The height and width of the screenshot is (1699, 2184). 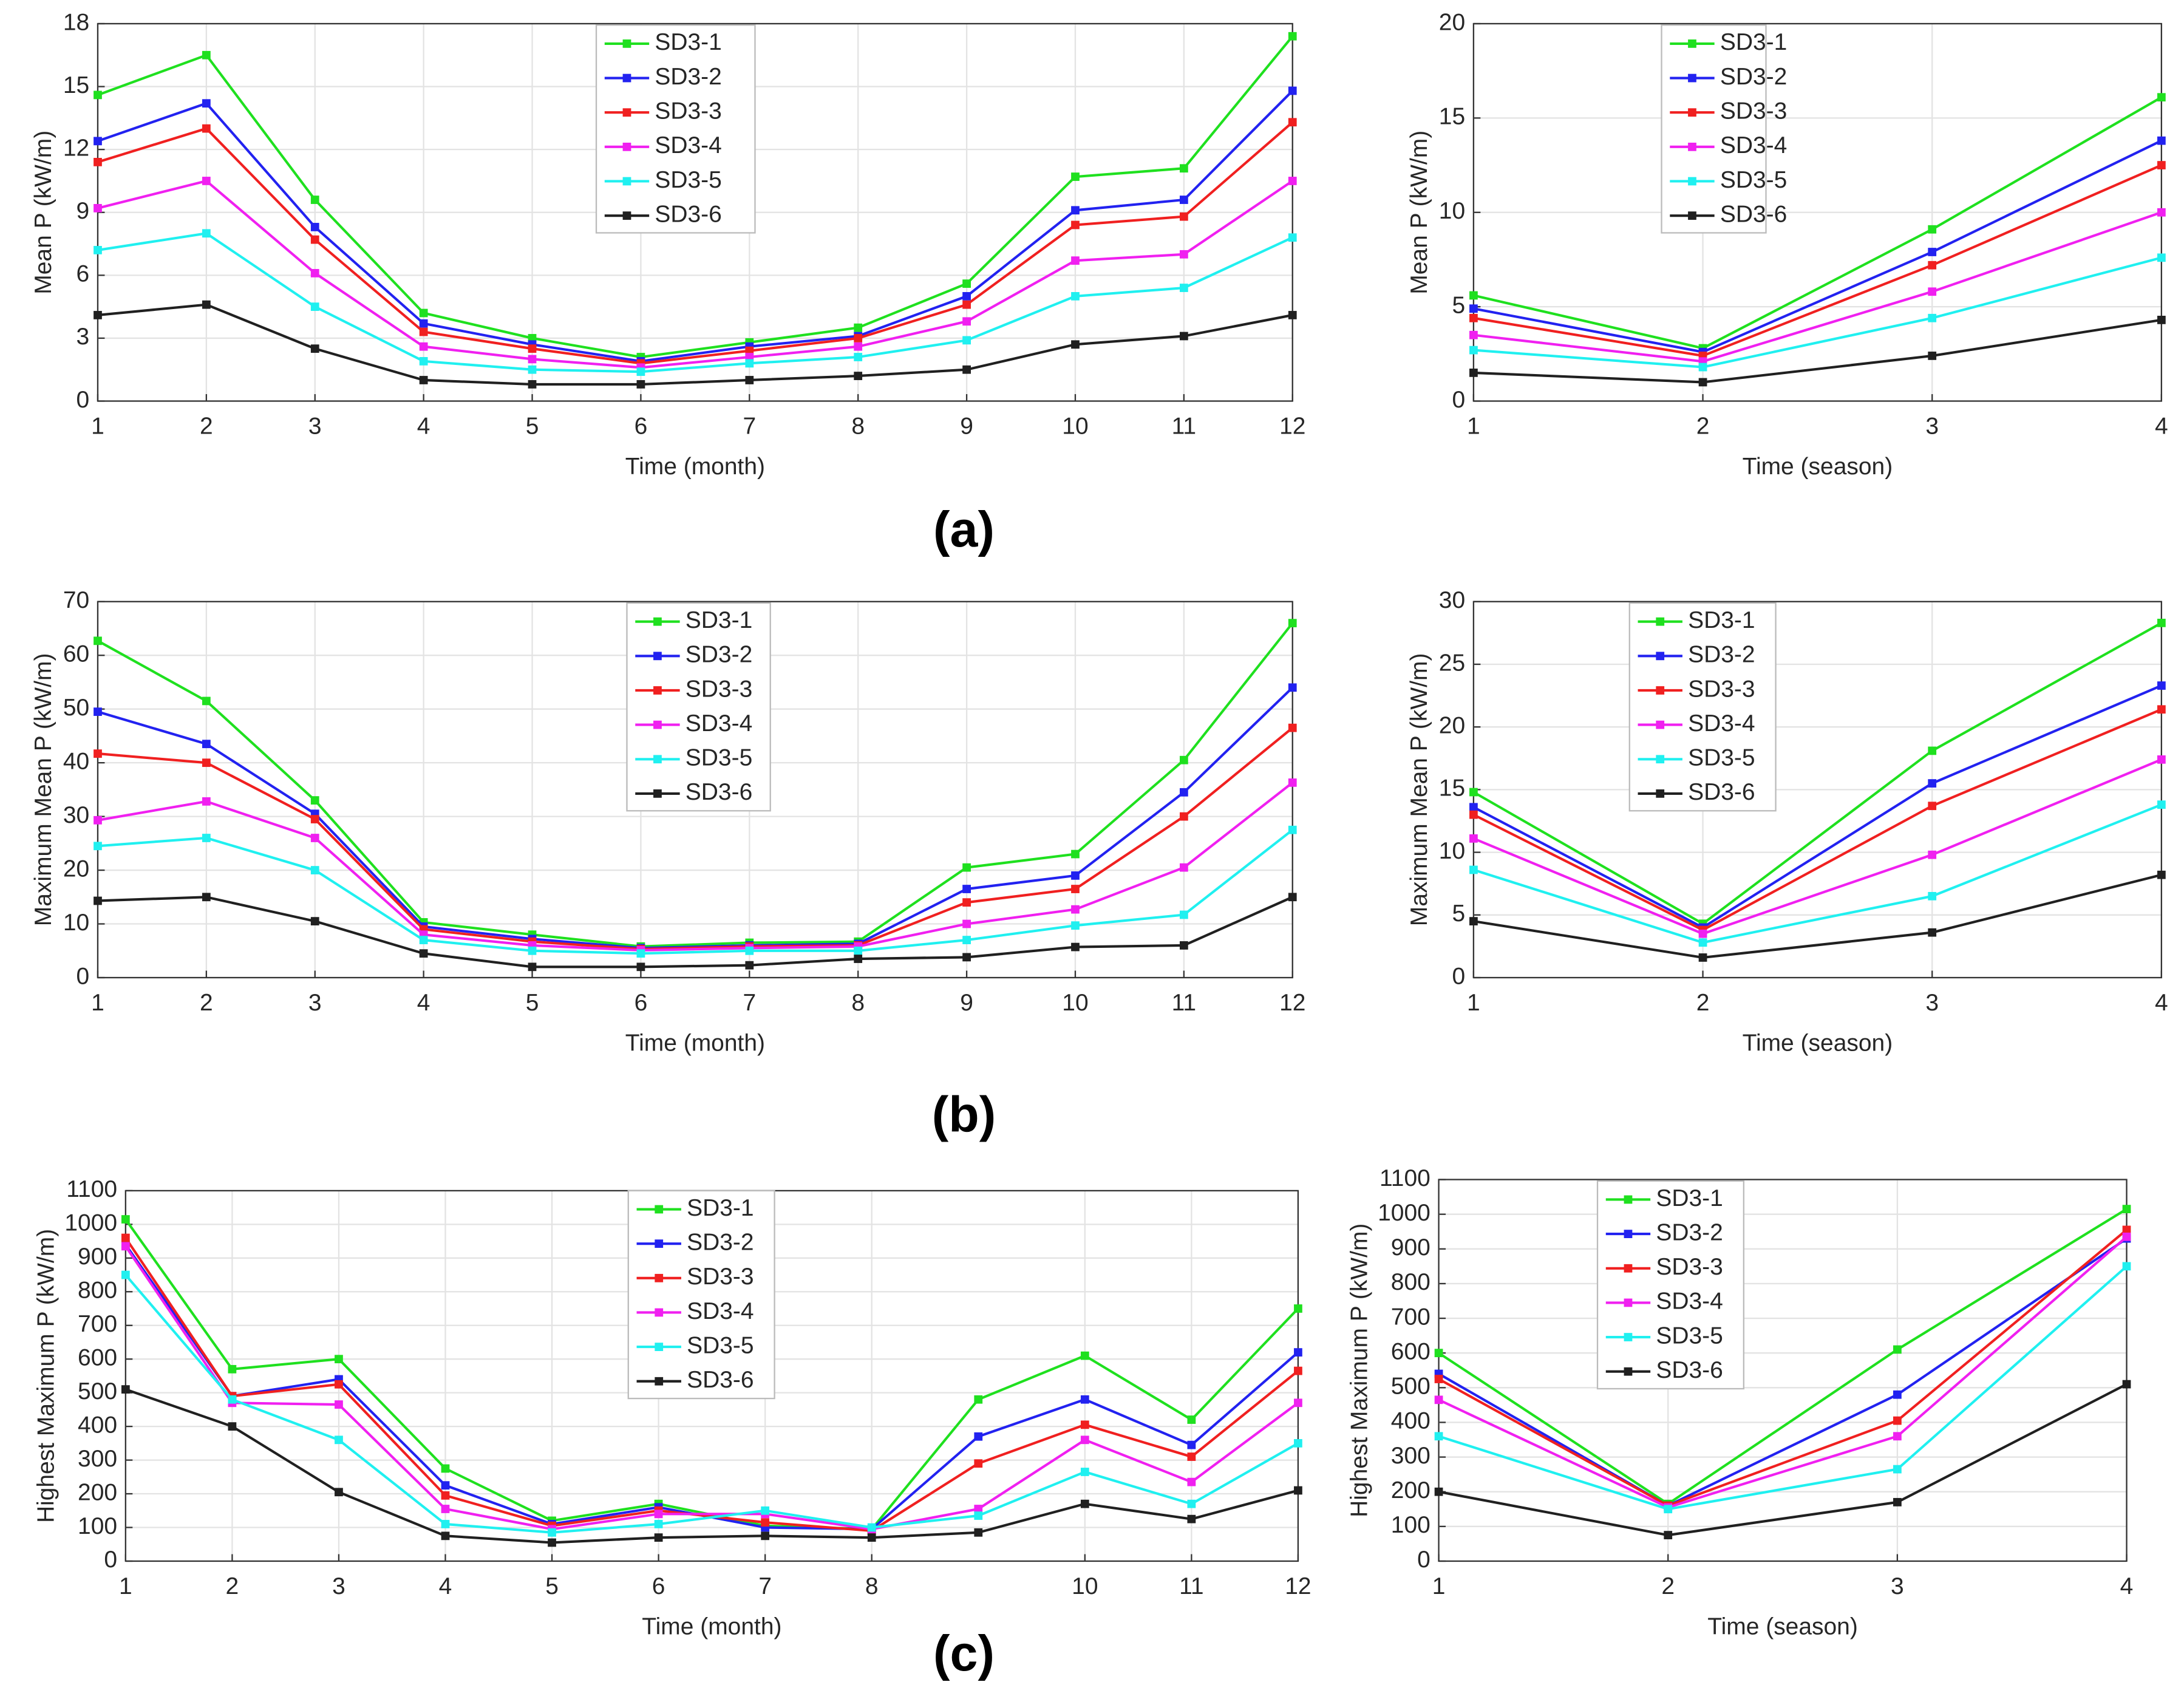 I want to click on y-tick-label: 0, so click(x=110, y=1560).